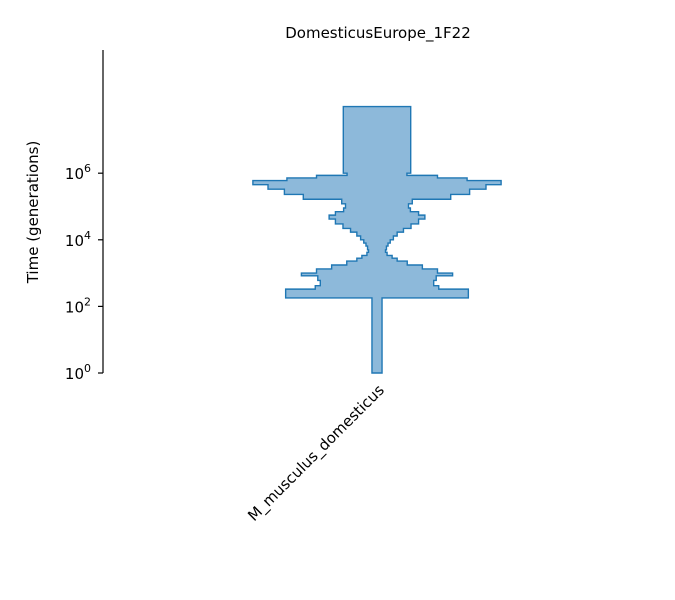 This screenshot has height=600, width=675. What do you see at coordinates (378, 33) in the screenshot?
I see `chart-title: DomesticusEurope_1F22` at bounding box center [378, 33].